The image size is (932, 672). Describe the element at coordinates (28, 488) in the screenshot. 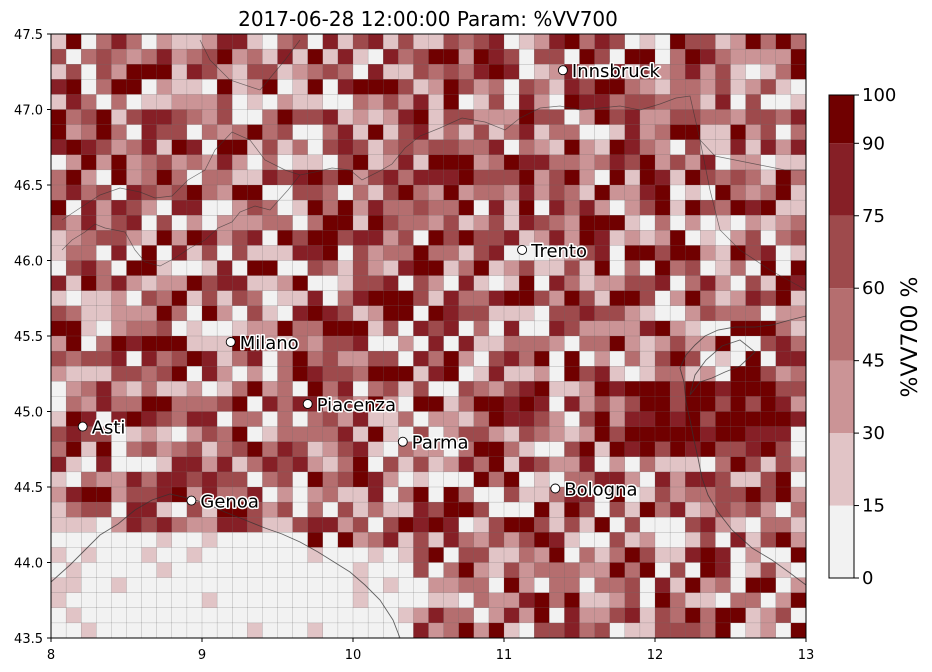

I see `y-tick-label: 44.5` at that location.